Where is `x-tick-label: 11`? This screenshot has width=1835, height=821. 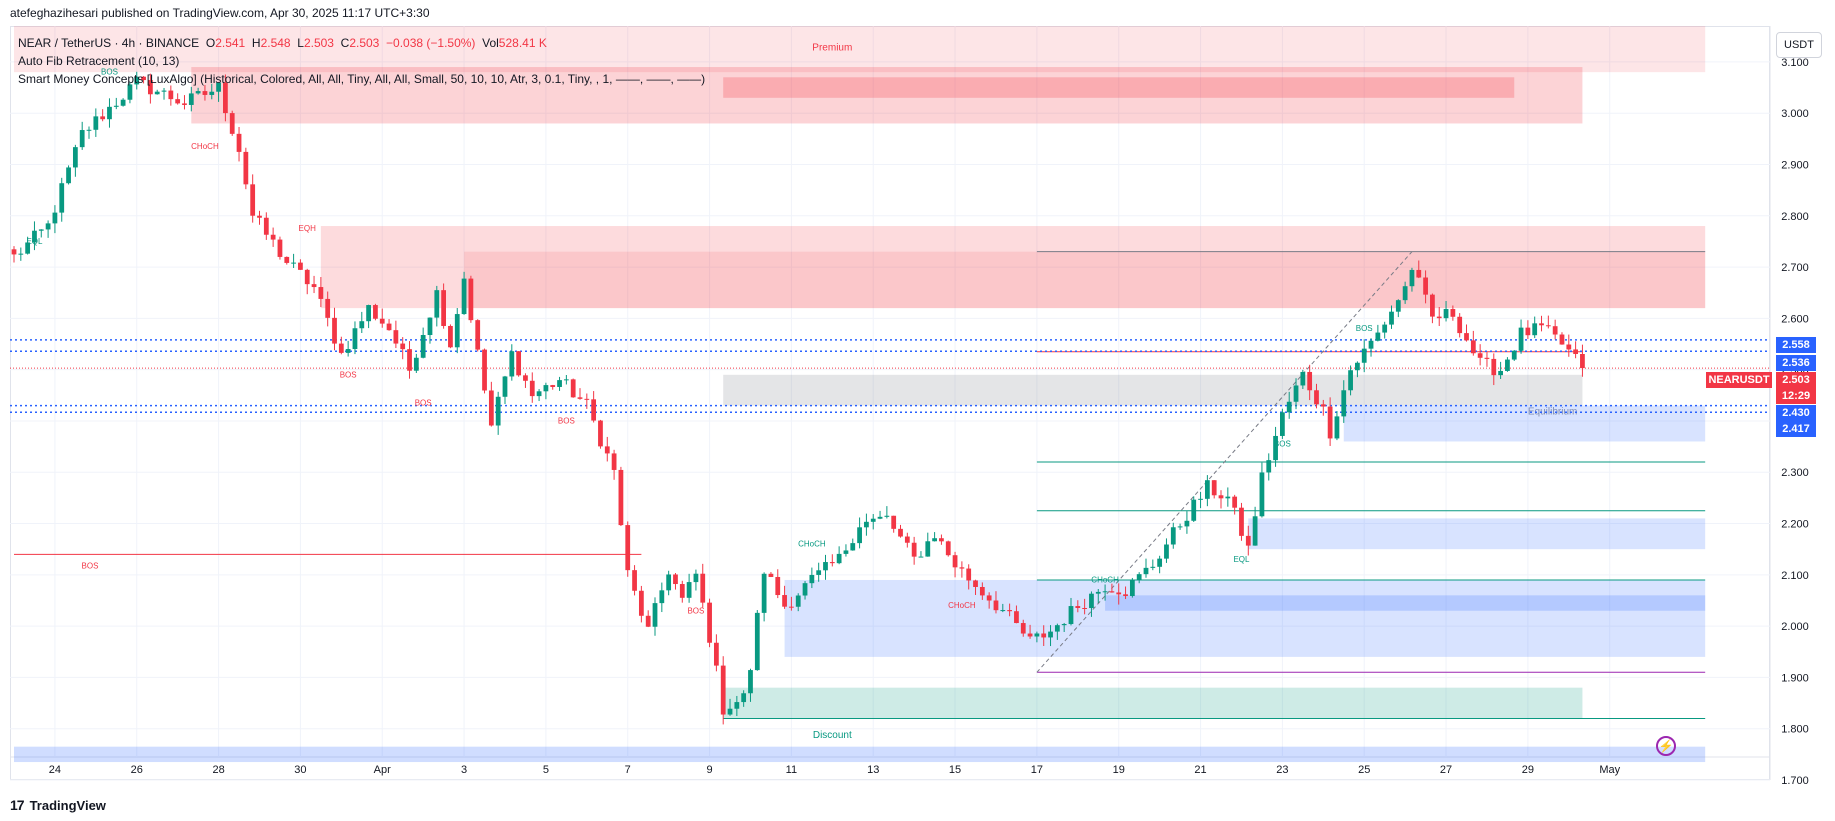
x-tick-label: 11 is located at coordinates (791, 770).